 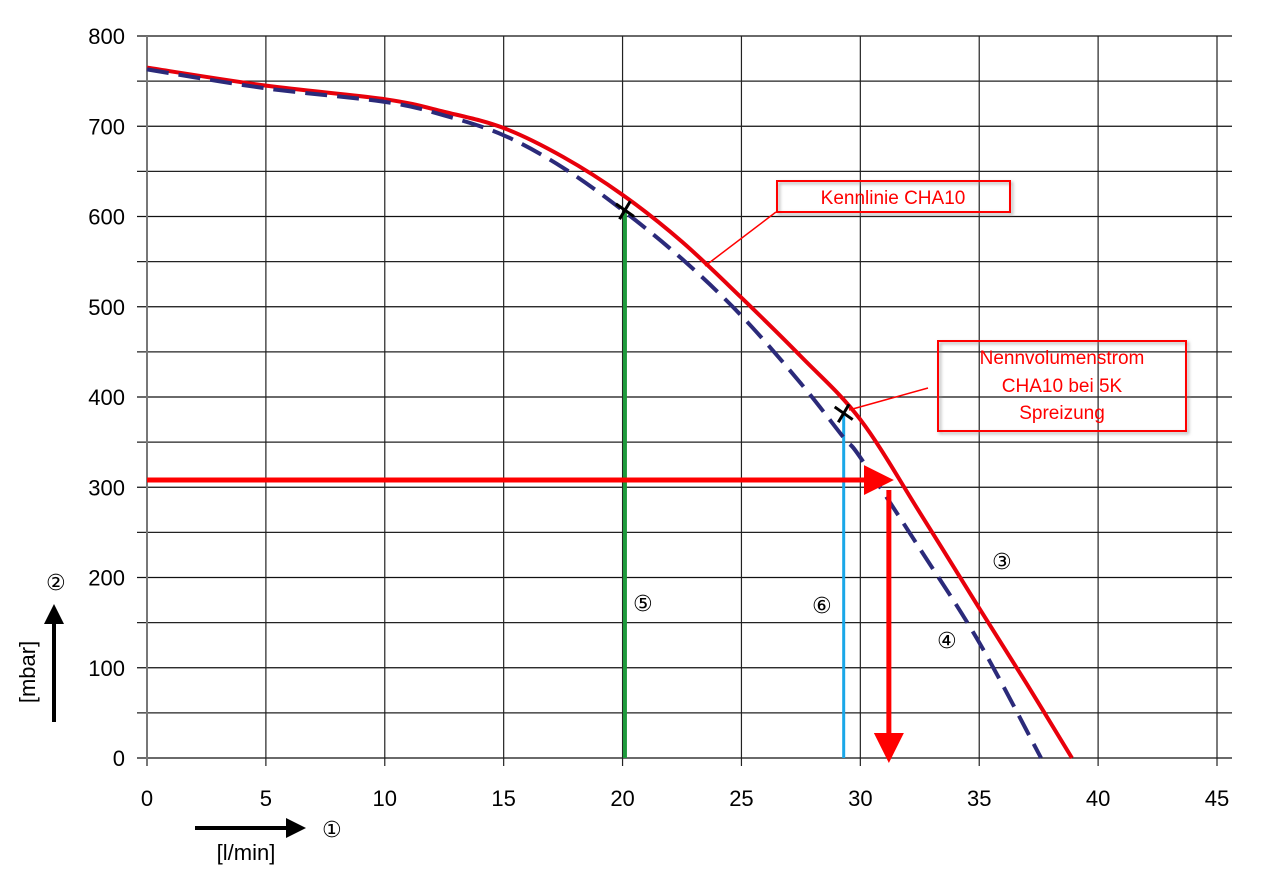 I want to click on x-axis-marker: ①, so click(x=332, y=830).